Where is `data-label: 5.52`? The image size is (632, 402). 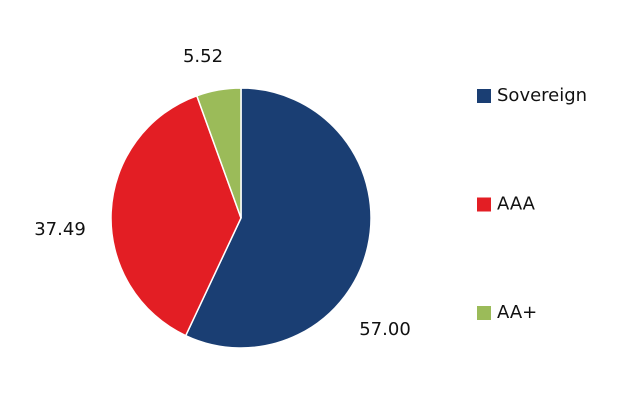
data-label: 5.52 is located at coordinates (203, 56).